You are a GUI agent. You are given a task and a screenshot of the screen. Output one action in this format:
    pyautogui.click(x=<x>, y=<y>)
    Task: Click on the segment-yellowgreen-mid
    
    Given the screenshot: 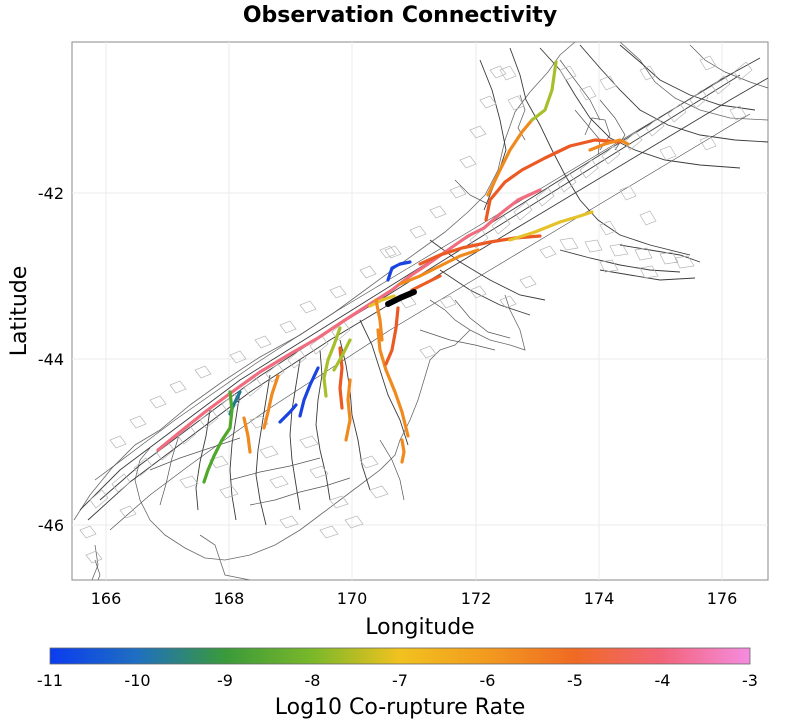 What is the action you would take?
    pyautogui.click(x=332, y=362)
    